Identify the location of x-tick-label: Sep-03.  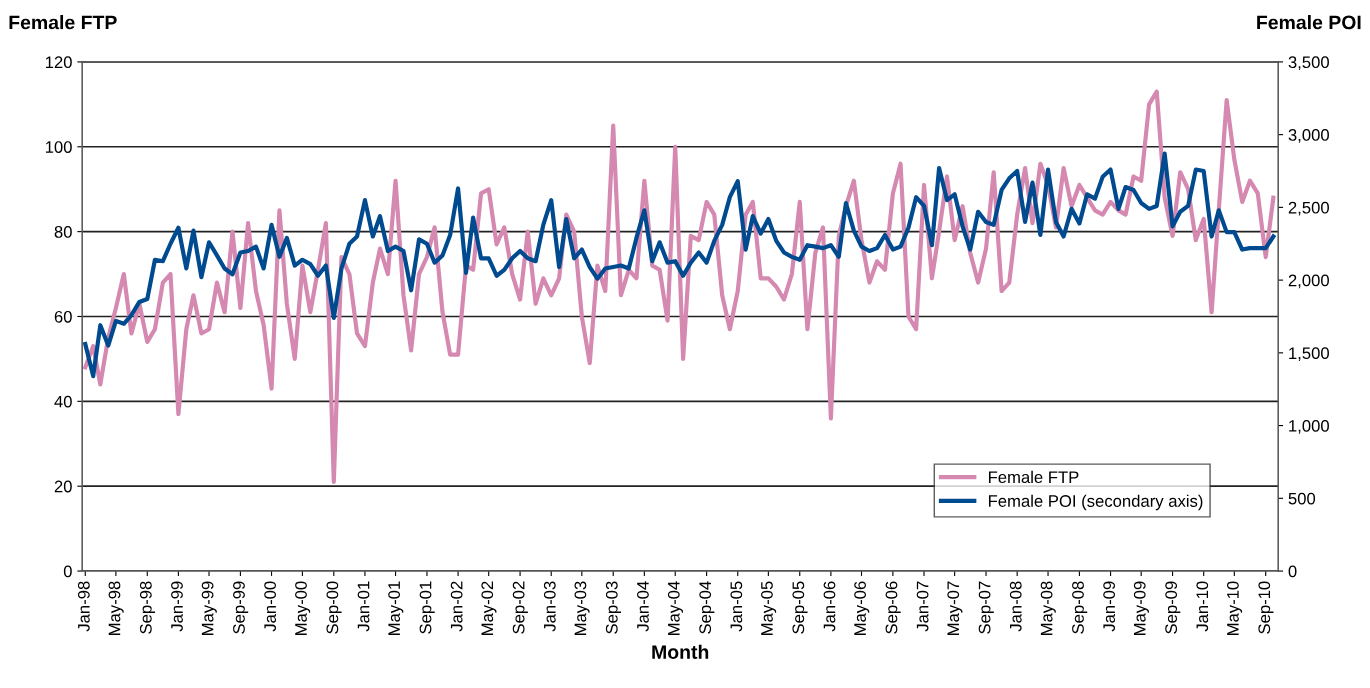
(613, 607).